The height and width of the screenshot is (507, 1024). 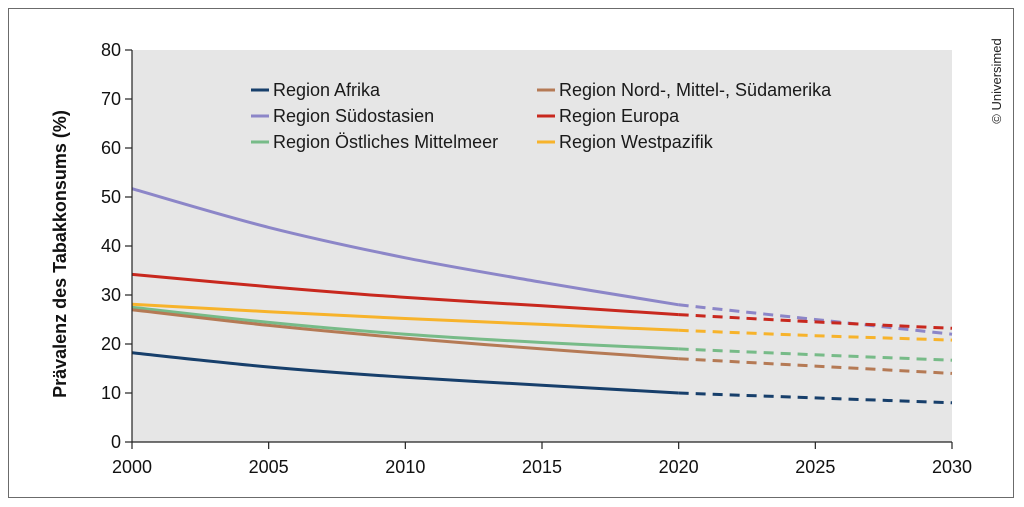 I want to click on y-tick-label: 70, so click(x=111, y=99).